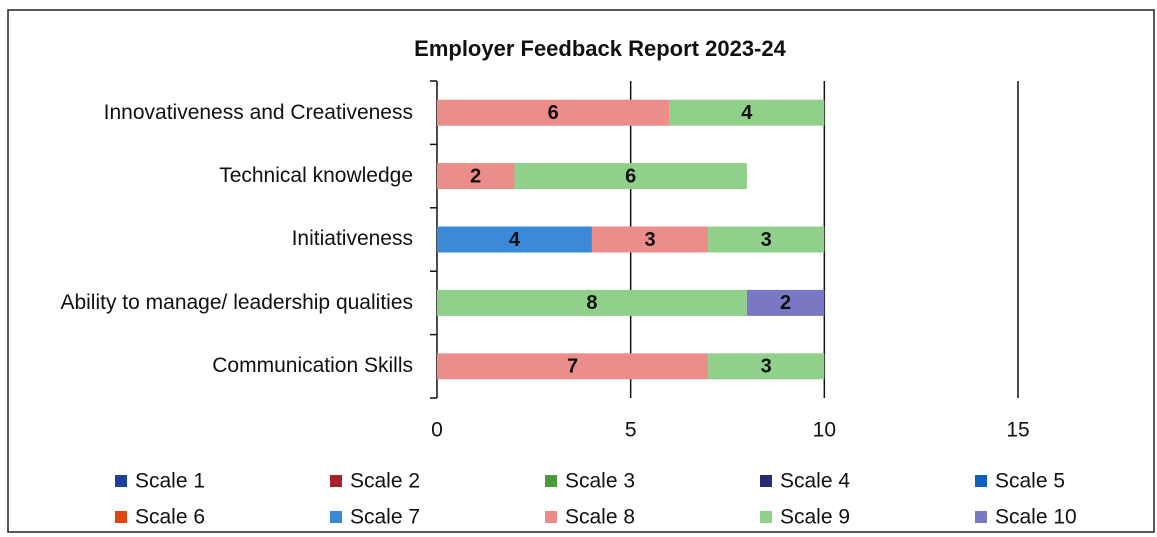  I want to click on legend-label: Scale 2, so click(385, 481).